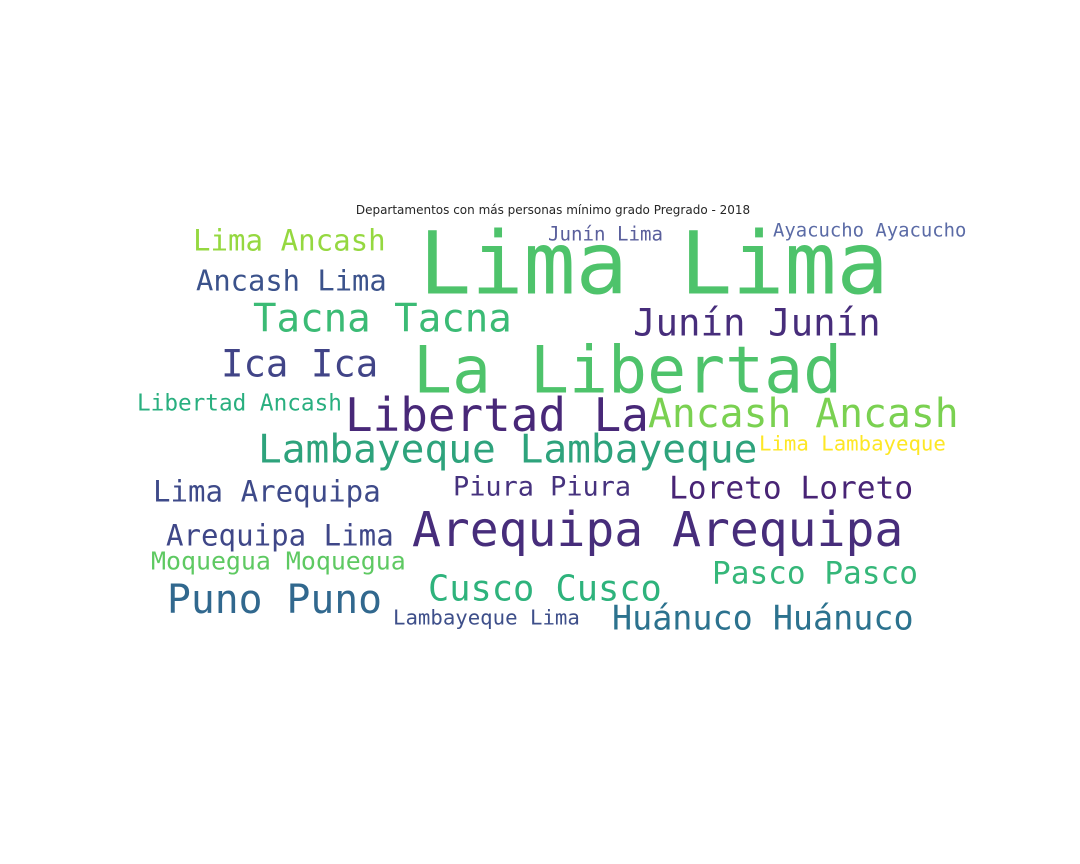 The height and width of the screenshot is (864, 1080). What do you see at coordinates (275, 600) in the screenshot?
I see `word-puno-puno: Puno Puno` at bounding box center [275, 600].